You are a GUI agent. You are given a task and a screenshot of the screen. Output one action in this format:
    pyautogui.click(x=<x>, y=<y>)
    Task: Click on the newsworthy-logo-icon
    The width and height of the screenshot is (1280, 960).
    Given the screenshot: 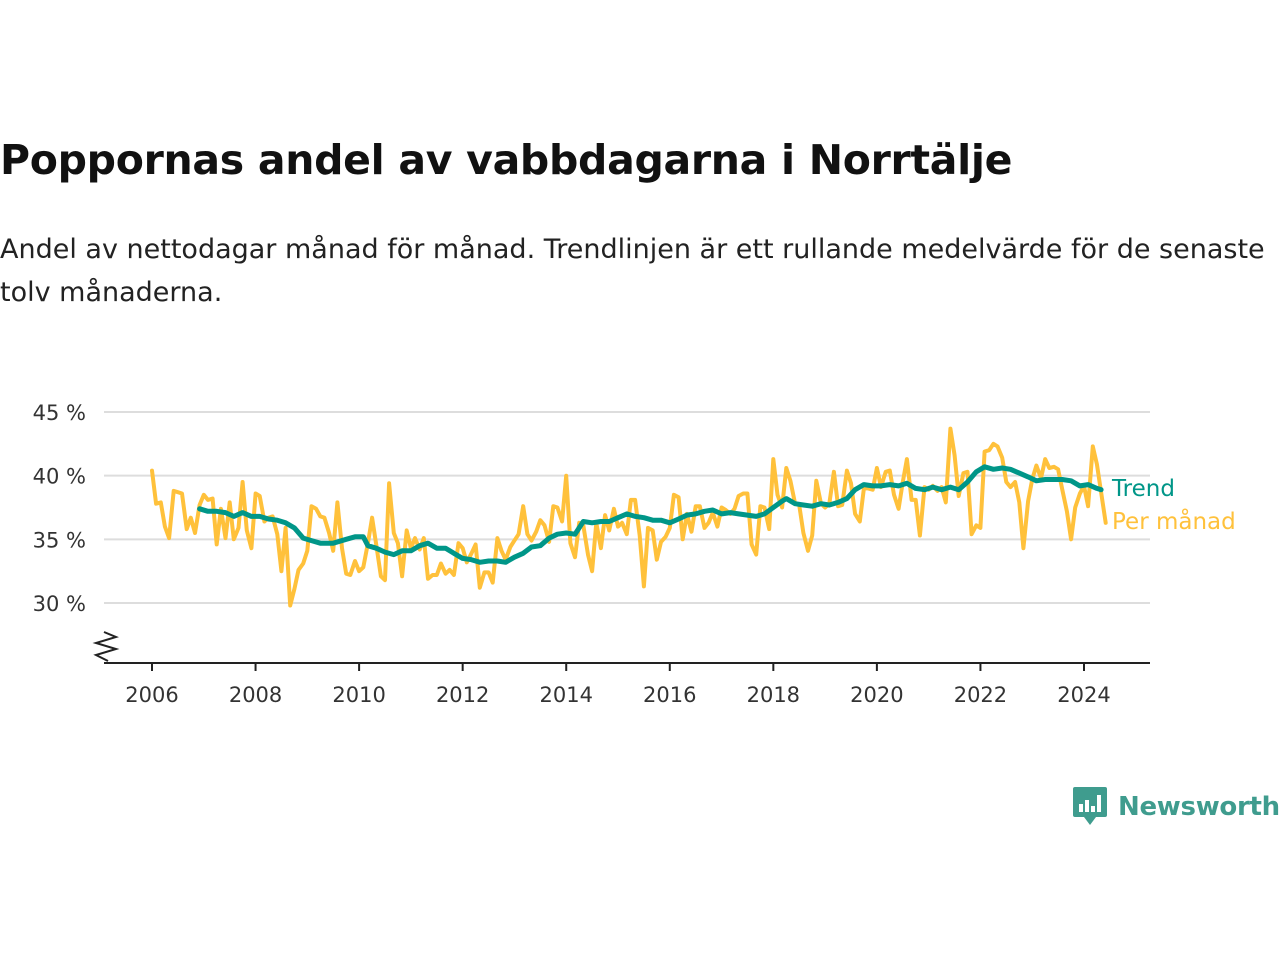 What is the action you would take?
    pyautogui.click(x=1090, y=806)
    